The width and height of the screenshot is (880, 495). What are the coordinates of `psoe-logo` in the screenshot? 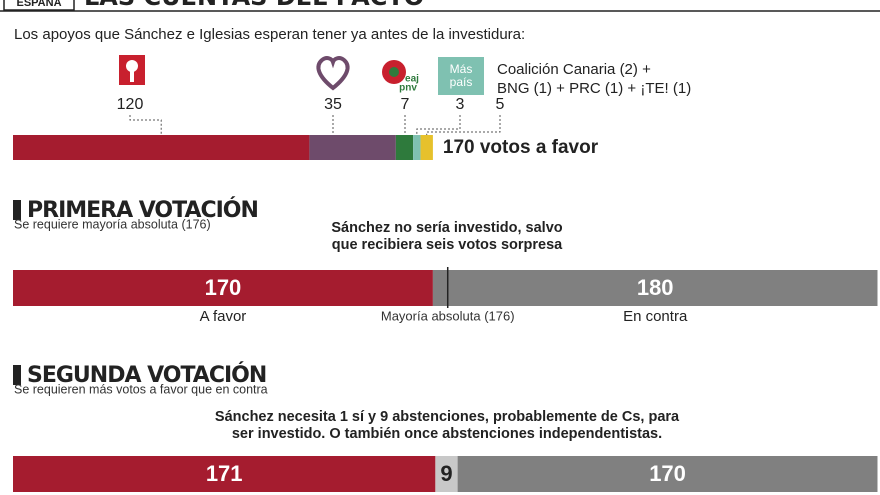 It's located at (132, 70).